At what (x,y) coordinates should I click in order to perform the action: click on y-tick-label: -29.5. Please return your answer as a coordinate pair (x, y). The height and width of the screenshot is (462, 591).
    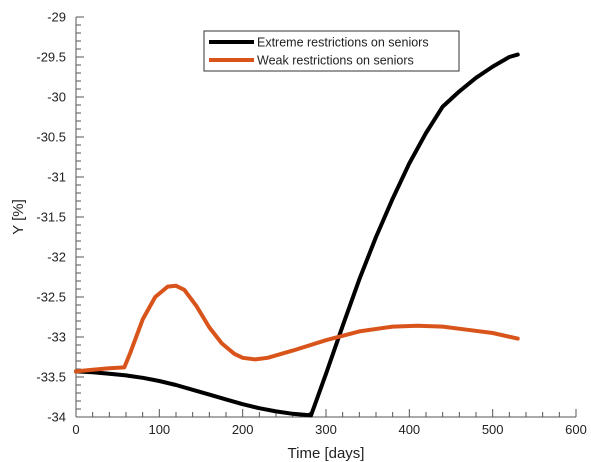
    Looking at the image, I should click on (51, 57).